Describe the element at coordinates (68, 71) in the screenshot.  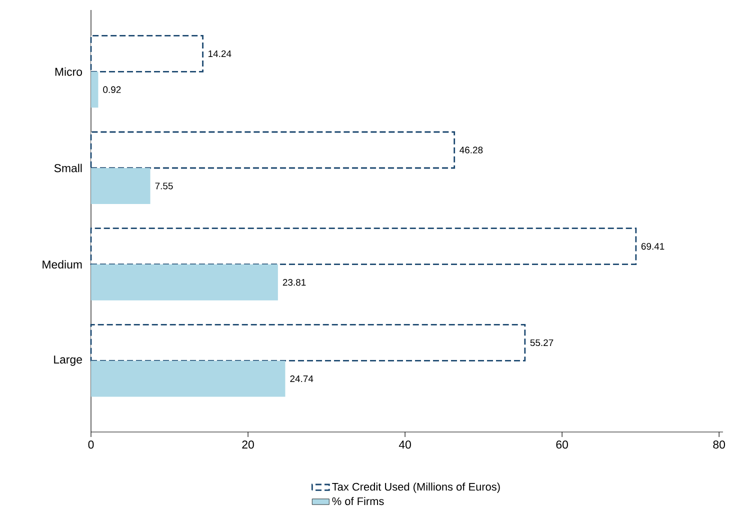
I see `y-tick-label: Micro` at that location.